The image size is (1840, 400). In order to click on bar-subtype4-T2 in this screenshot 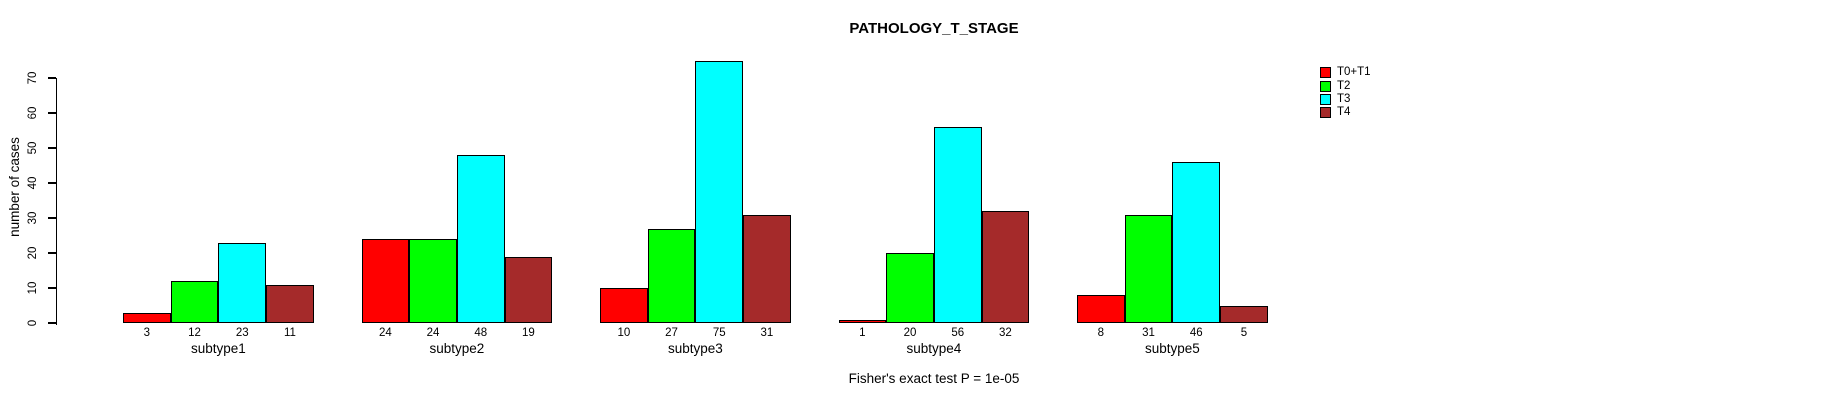, I will do `click(910, 288)`.